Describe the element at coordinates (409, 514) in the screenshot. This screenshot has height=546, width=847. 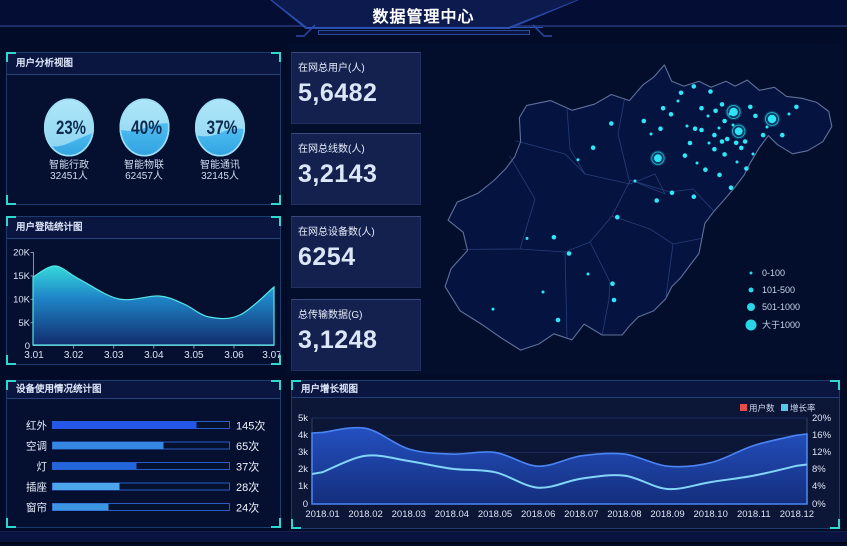
I see `svg-text: 2018.03` at that location.